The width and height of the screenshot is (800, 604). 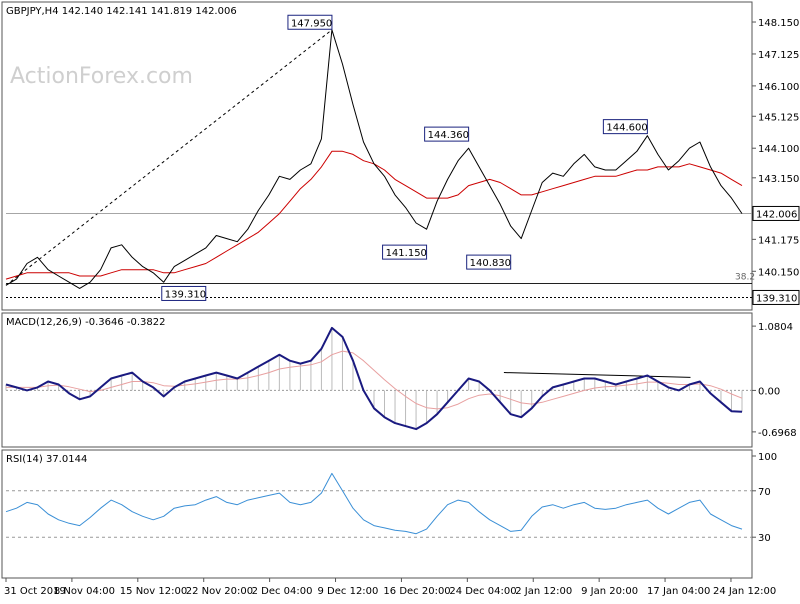 What do you see at coordinates (153, 591) in the screenshot?
I see `x-tick-label: 15 Nov 12:00` at bounding box center [153, 591].